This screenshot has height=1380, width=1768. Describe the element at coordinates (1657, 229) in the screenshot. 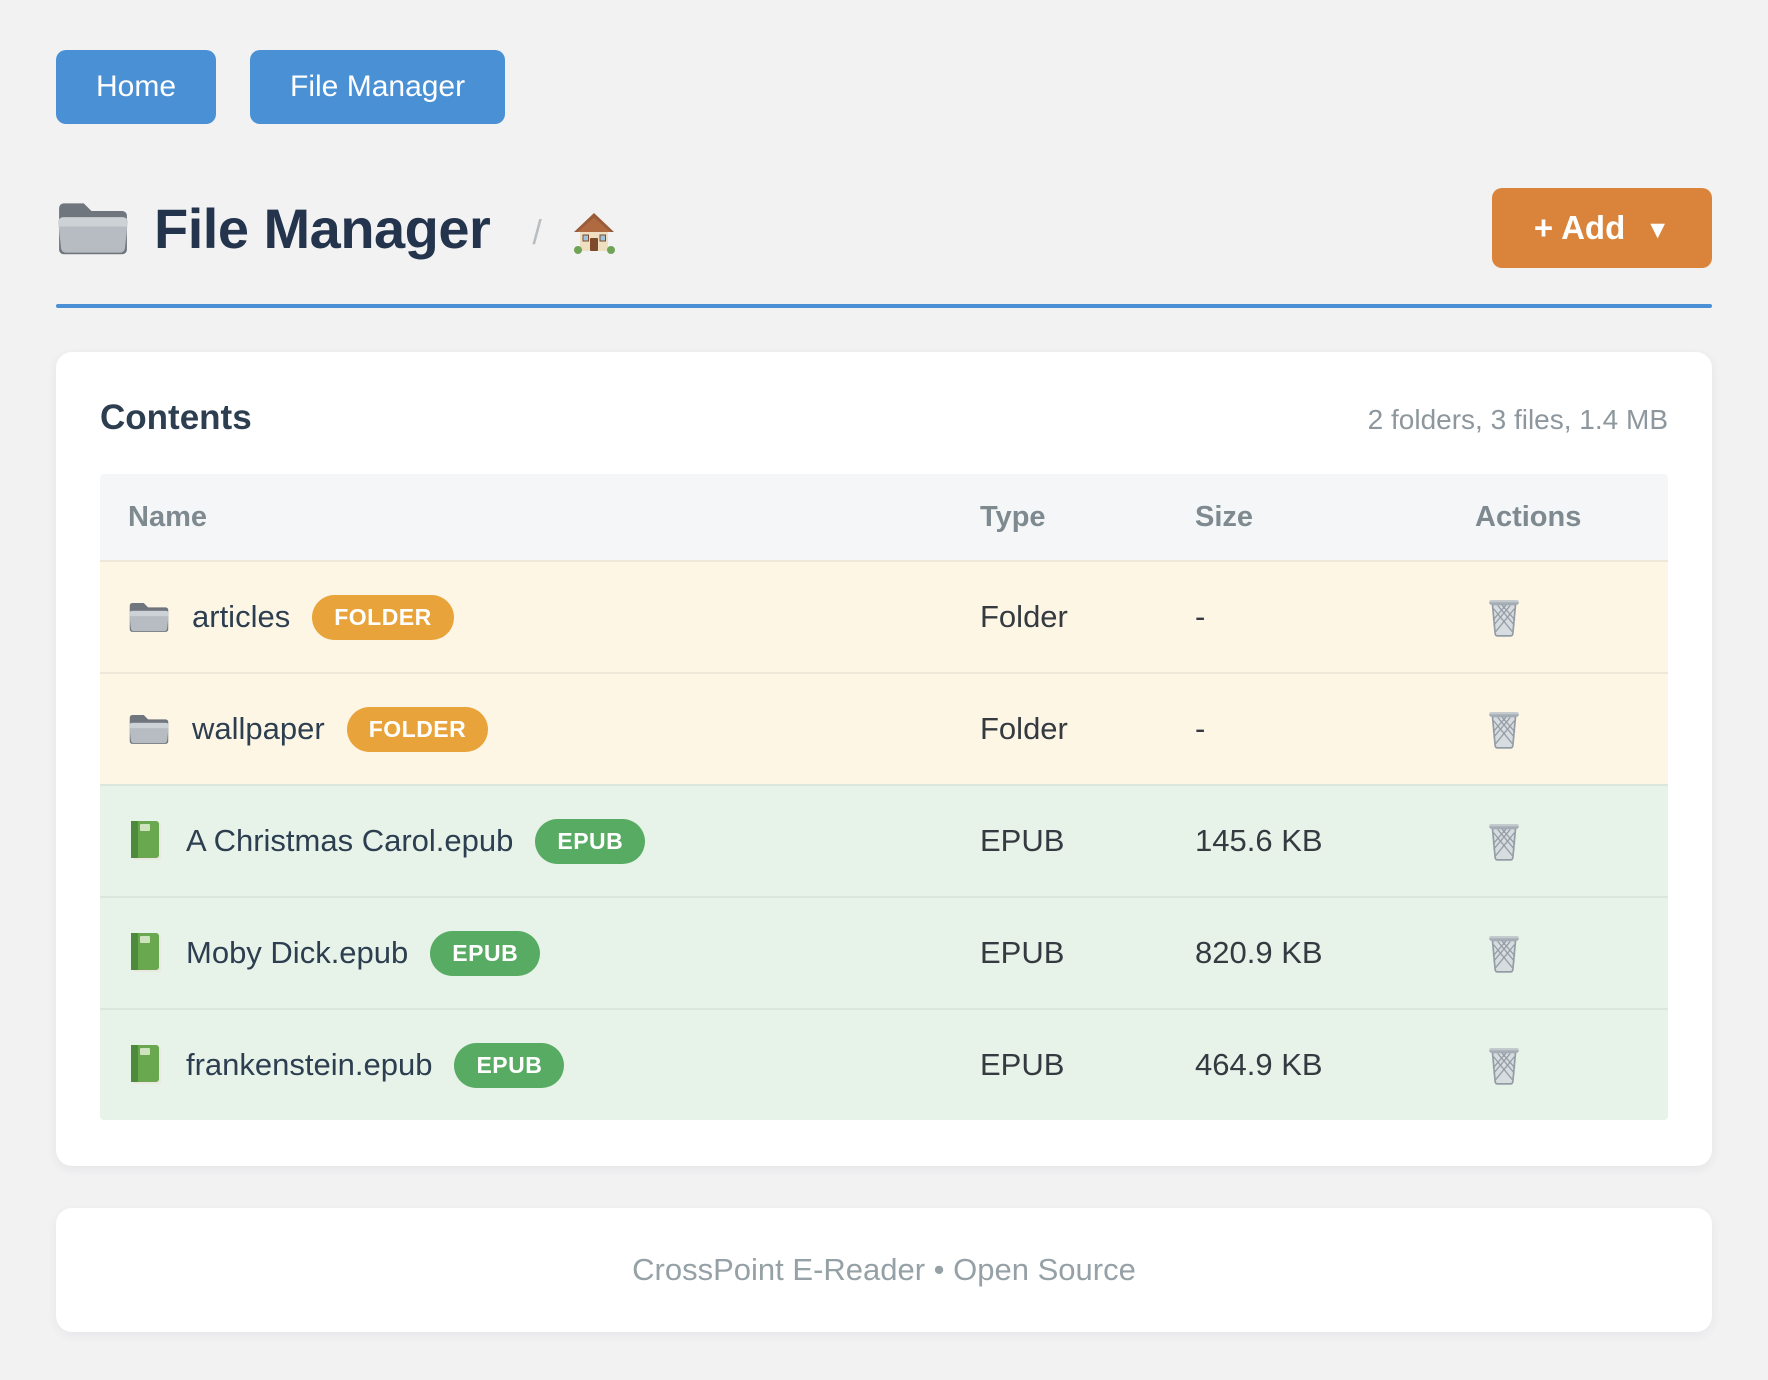

I see `chevron-down-icon: ▼` at that location.